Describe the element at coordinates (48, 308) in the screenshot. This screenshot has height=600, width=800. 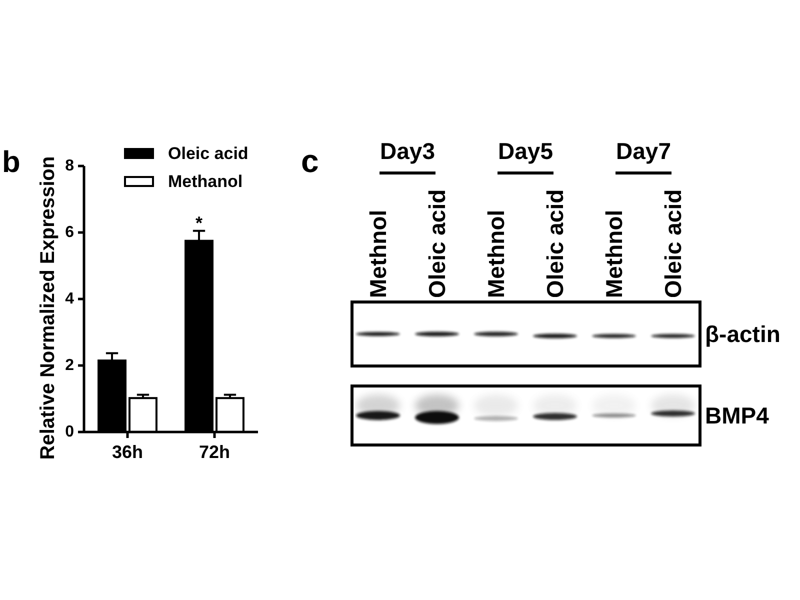
I see `y-axis-title: Relative Normalized Expression` at that location.